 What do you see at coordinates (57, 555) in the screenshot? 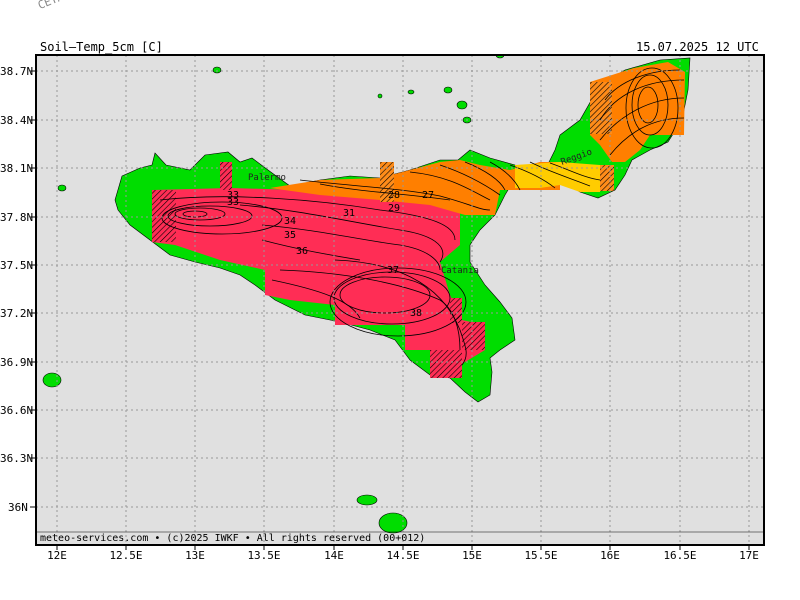
I see `lon-label: 12E` at bounding box center [57, 555].